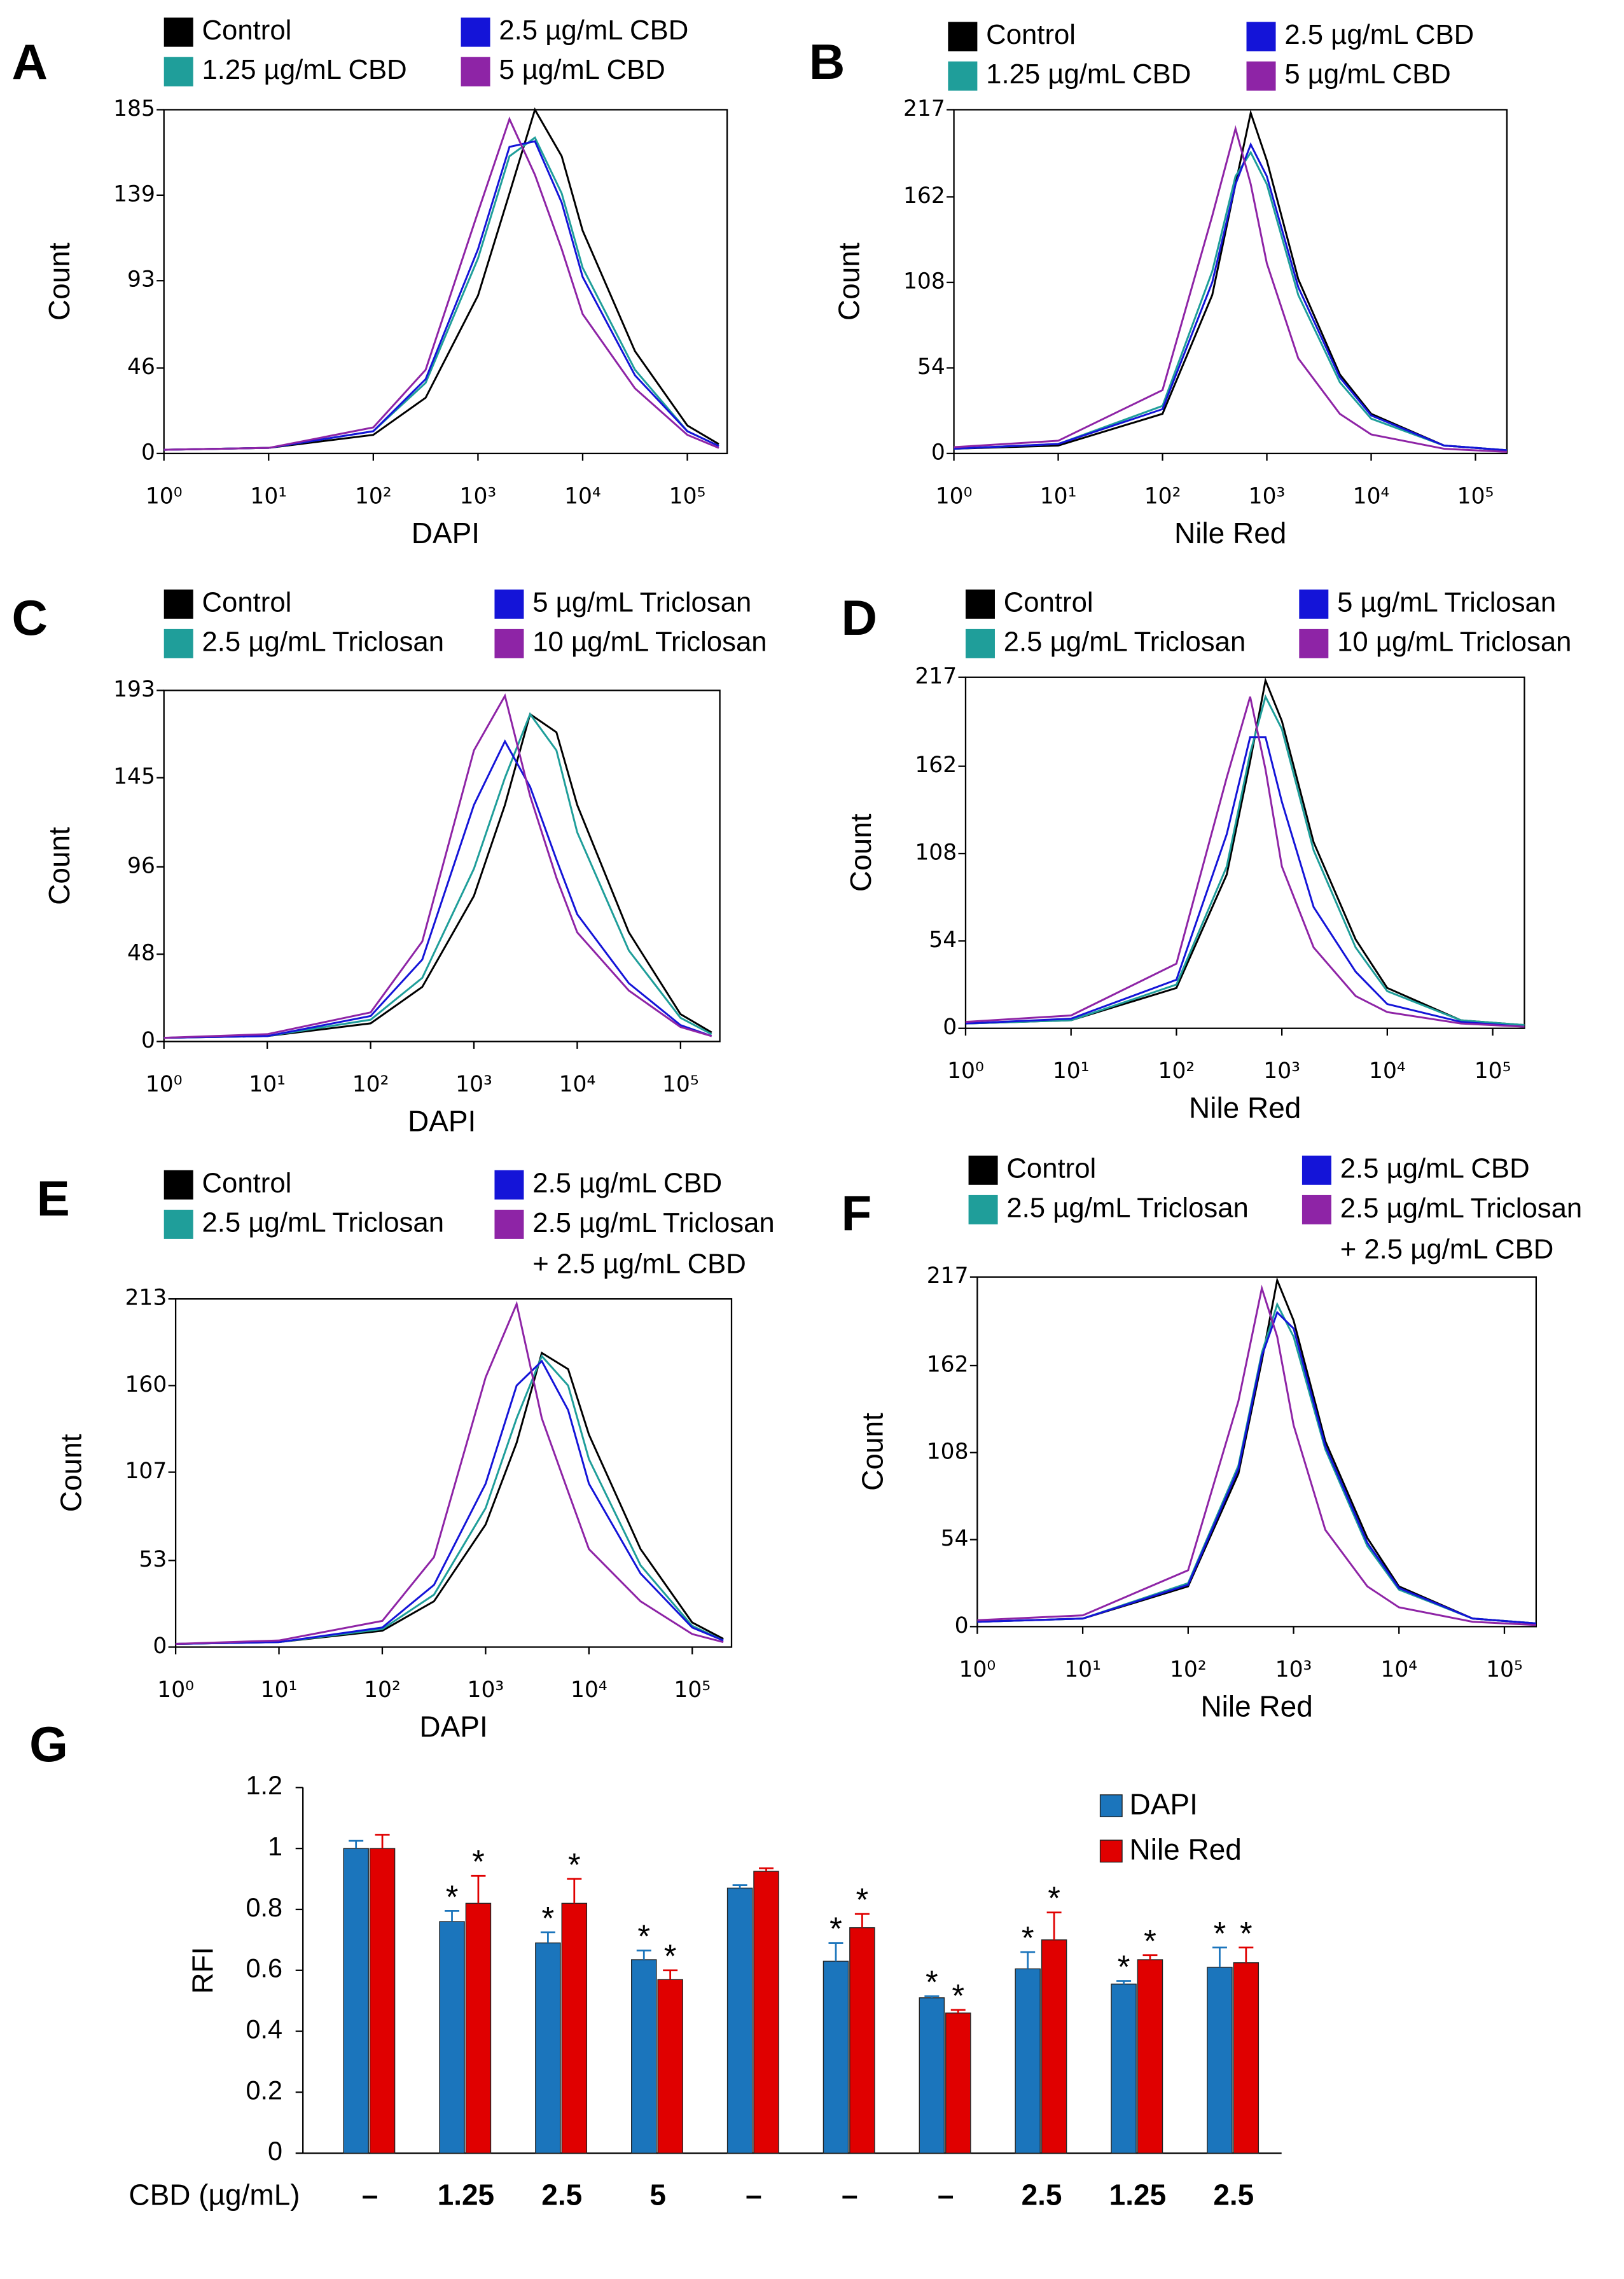  I want to click on legend-label: 10 µg/mL Triclosan, so click(1454, 641).